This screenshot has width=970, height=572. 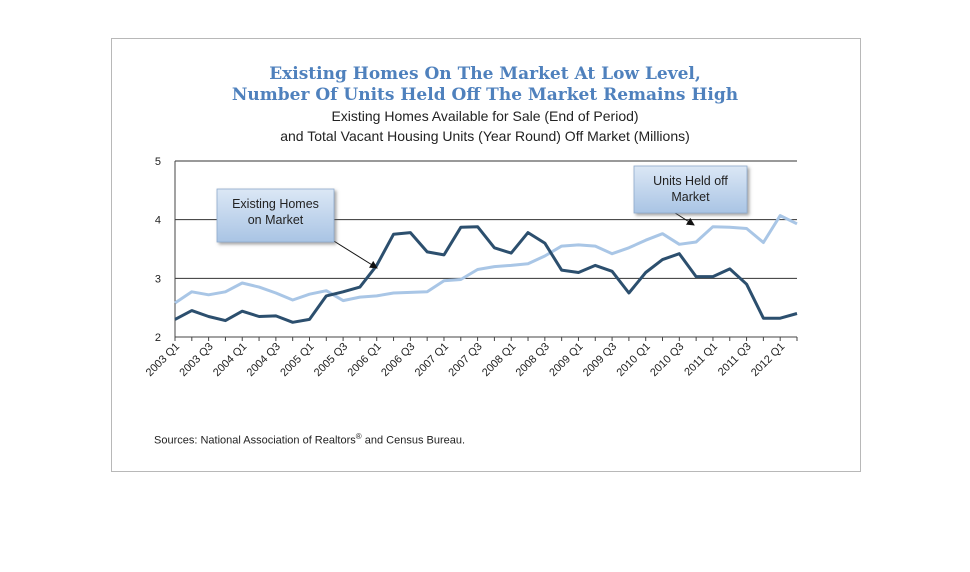 I want to click on x-tick-label: 2011 Q1, so click(x=701, y=360).